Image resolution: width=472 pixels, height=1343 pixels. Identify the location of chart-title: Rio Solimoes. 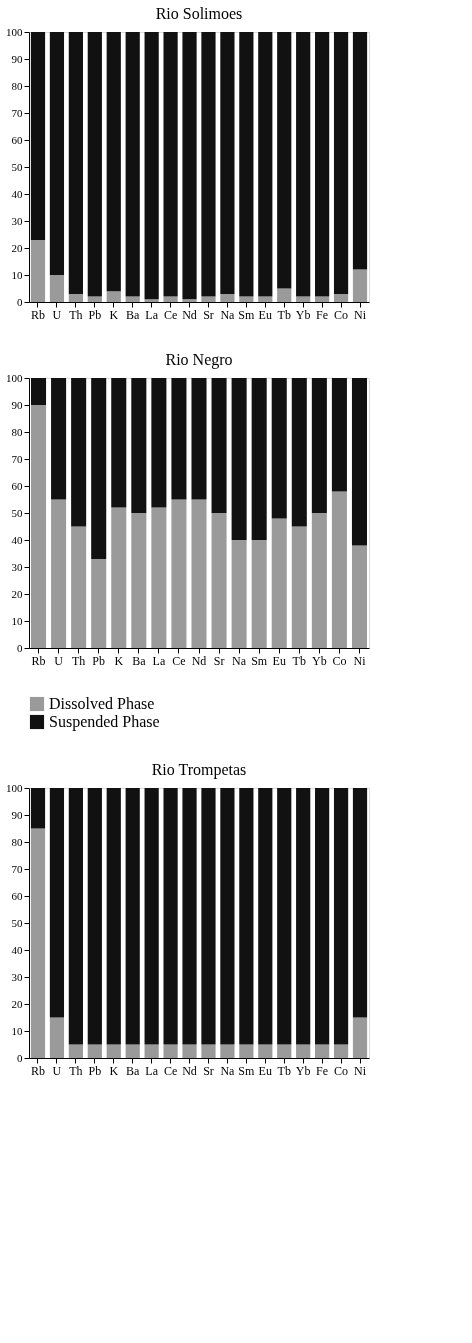
(199, 13).